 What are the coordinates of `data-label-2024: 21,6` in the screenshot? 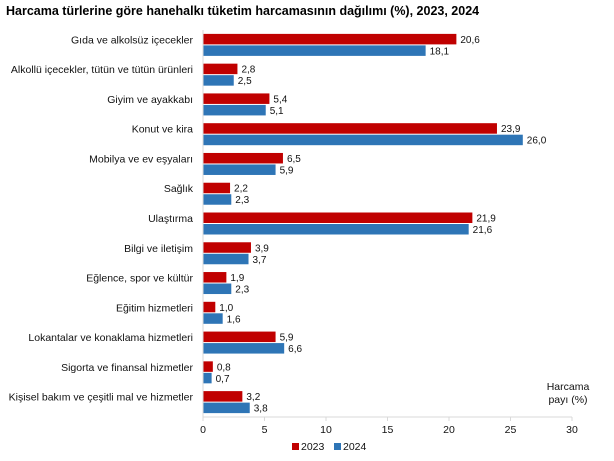 It's located at (483, 230).